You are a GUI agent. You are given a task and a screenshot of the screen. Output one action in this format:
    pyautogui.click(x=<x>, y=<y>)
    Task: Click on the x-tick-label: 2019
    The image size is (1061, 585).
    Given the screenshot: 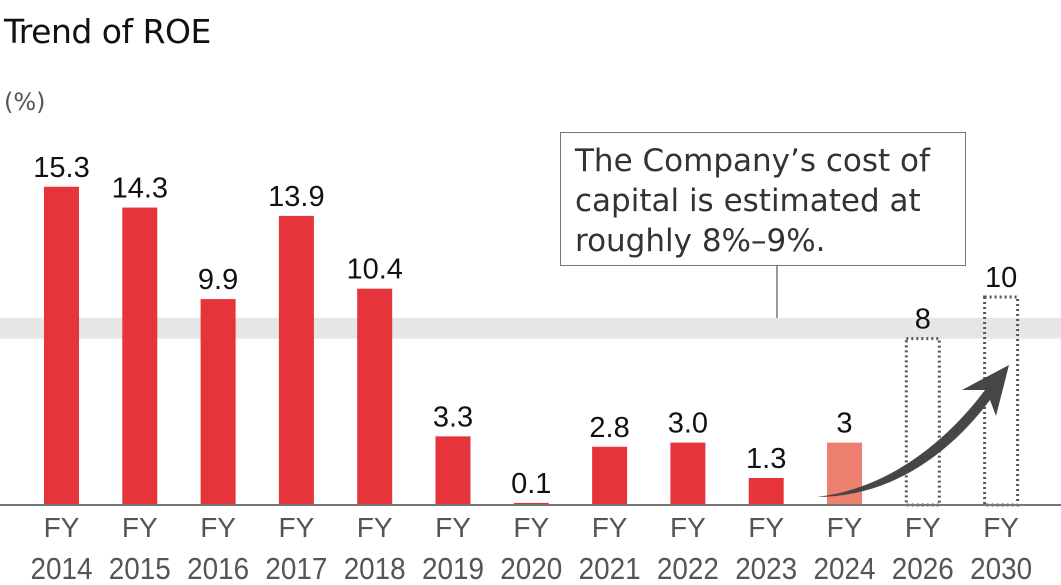 What is the action you would take?
    pyautogui.click(x=453, y=568)
    